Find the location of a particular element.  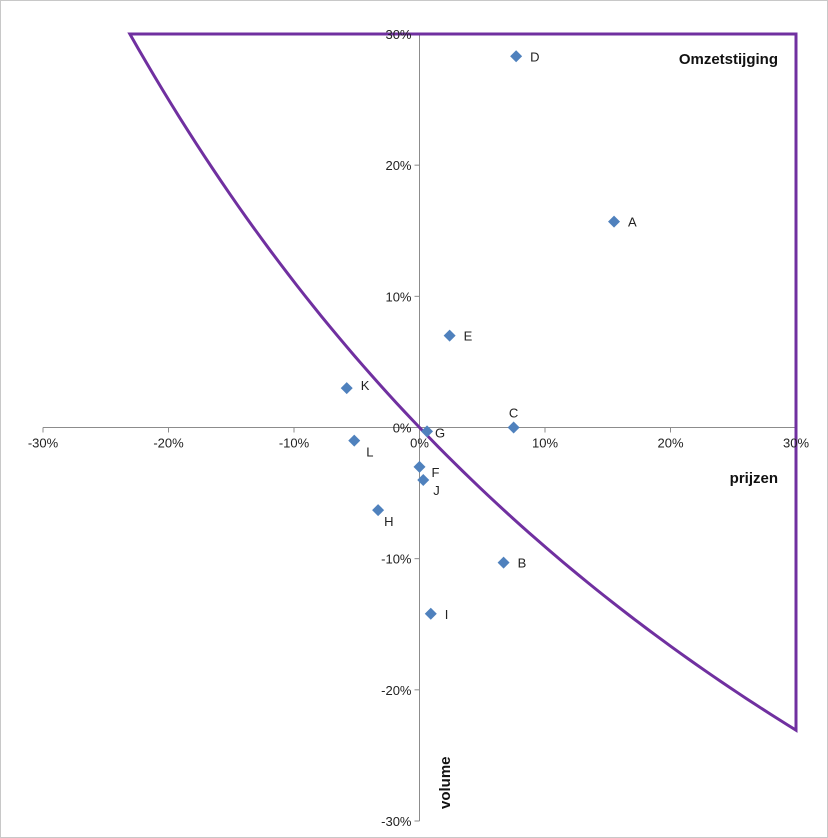

y-tick-label: -10% is located at coordinates (396, 559).